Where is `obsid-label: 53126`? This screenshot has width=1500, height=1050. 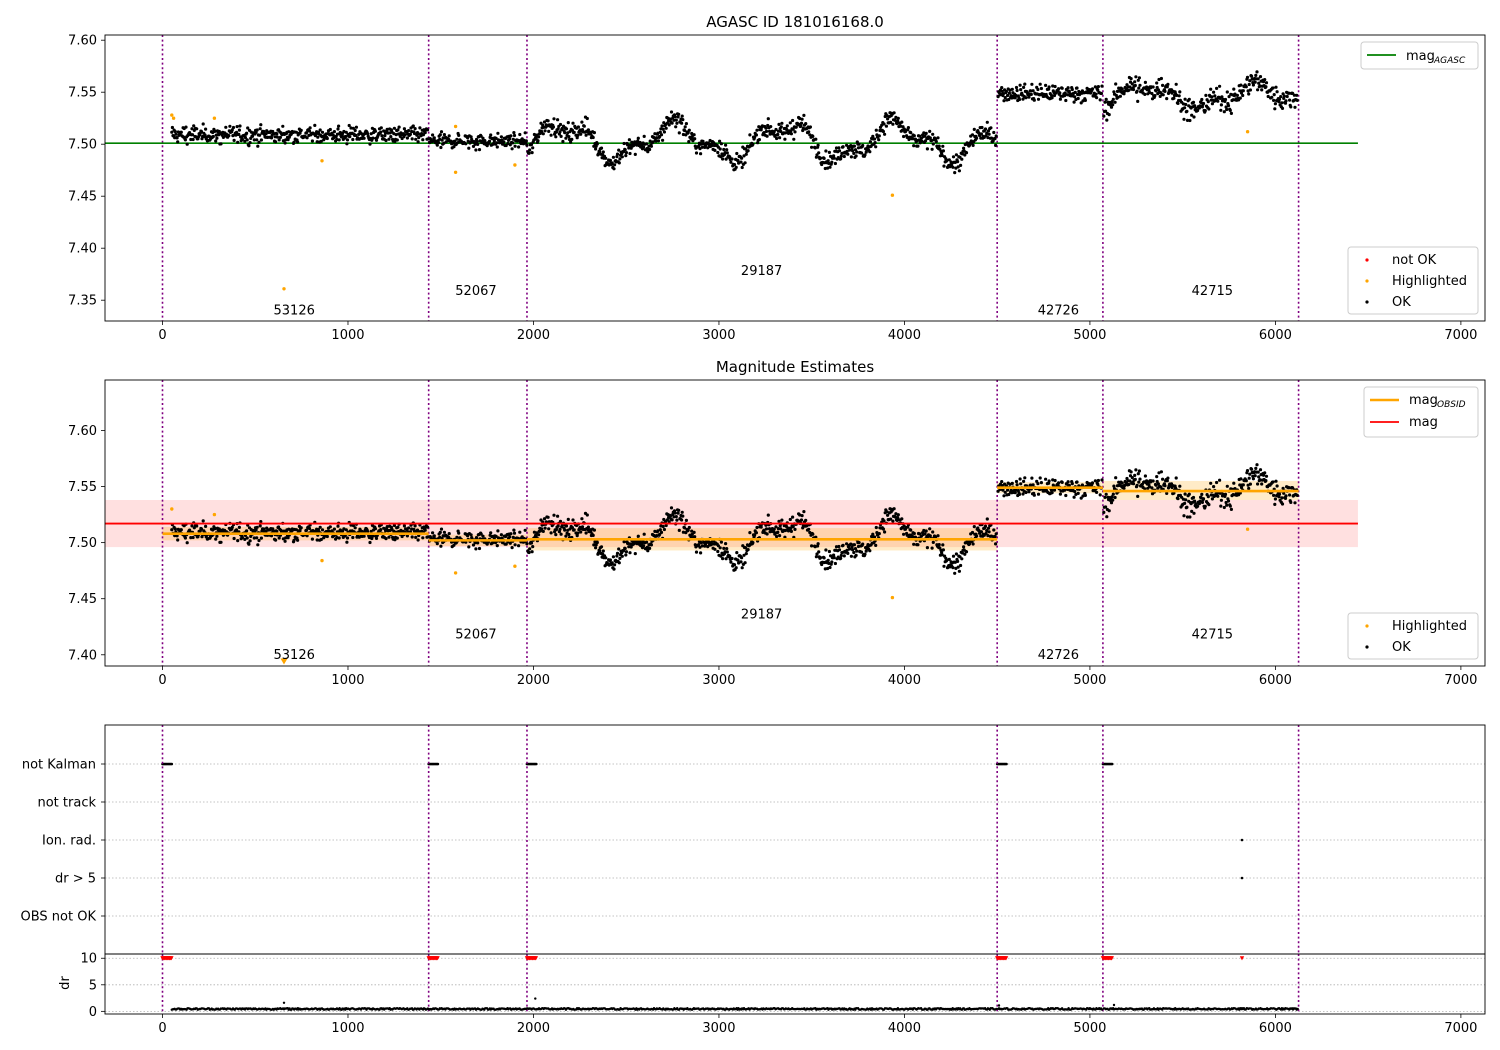 obsid-label: 53126 is located at coordinates (294, 311).